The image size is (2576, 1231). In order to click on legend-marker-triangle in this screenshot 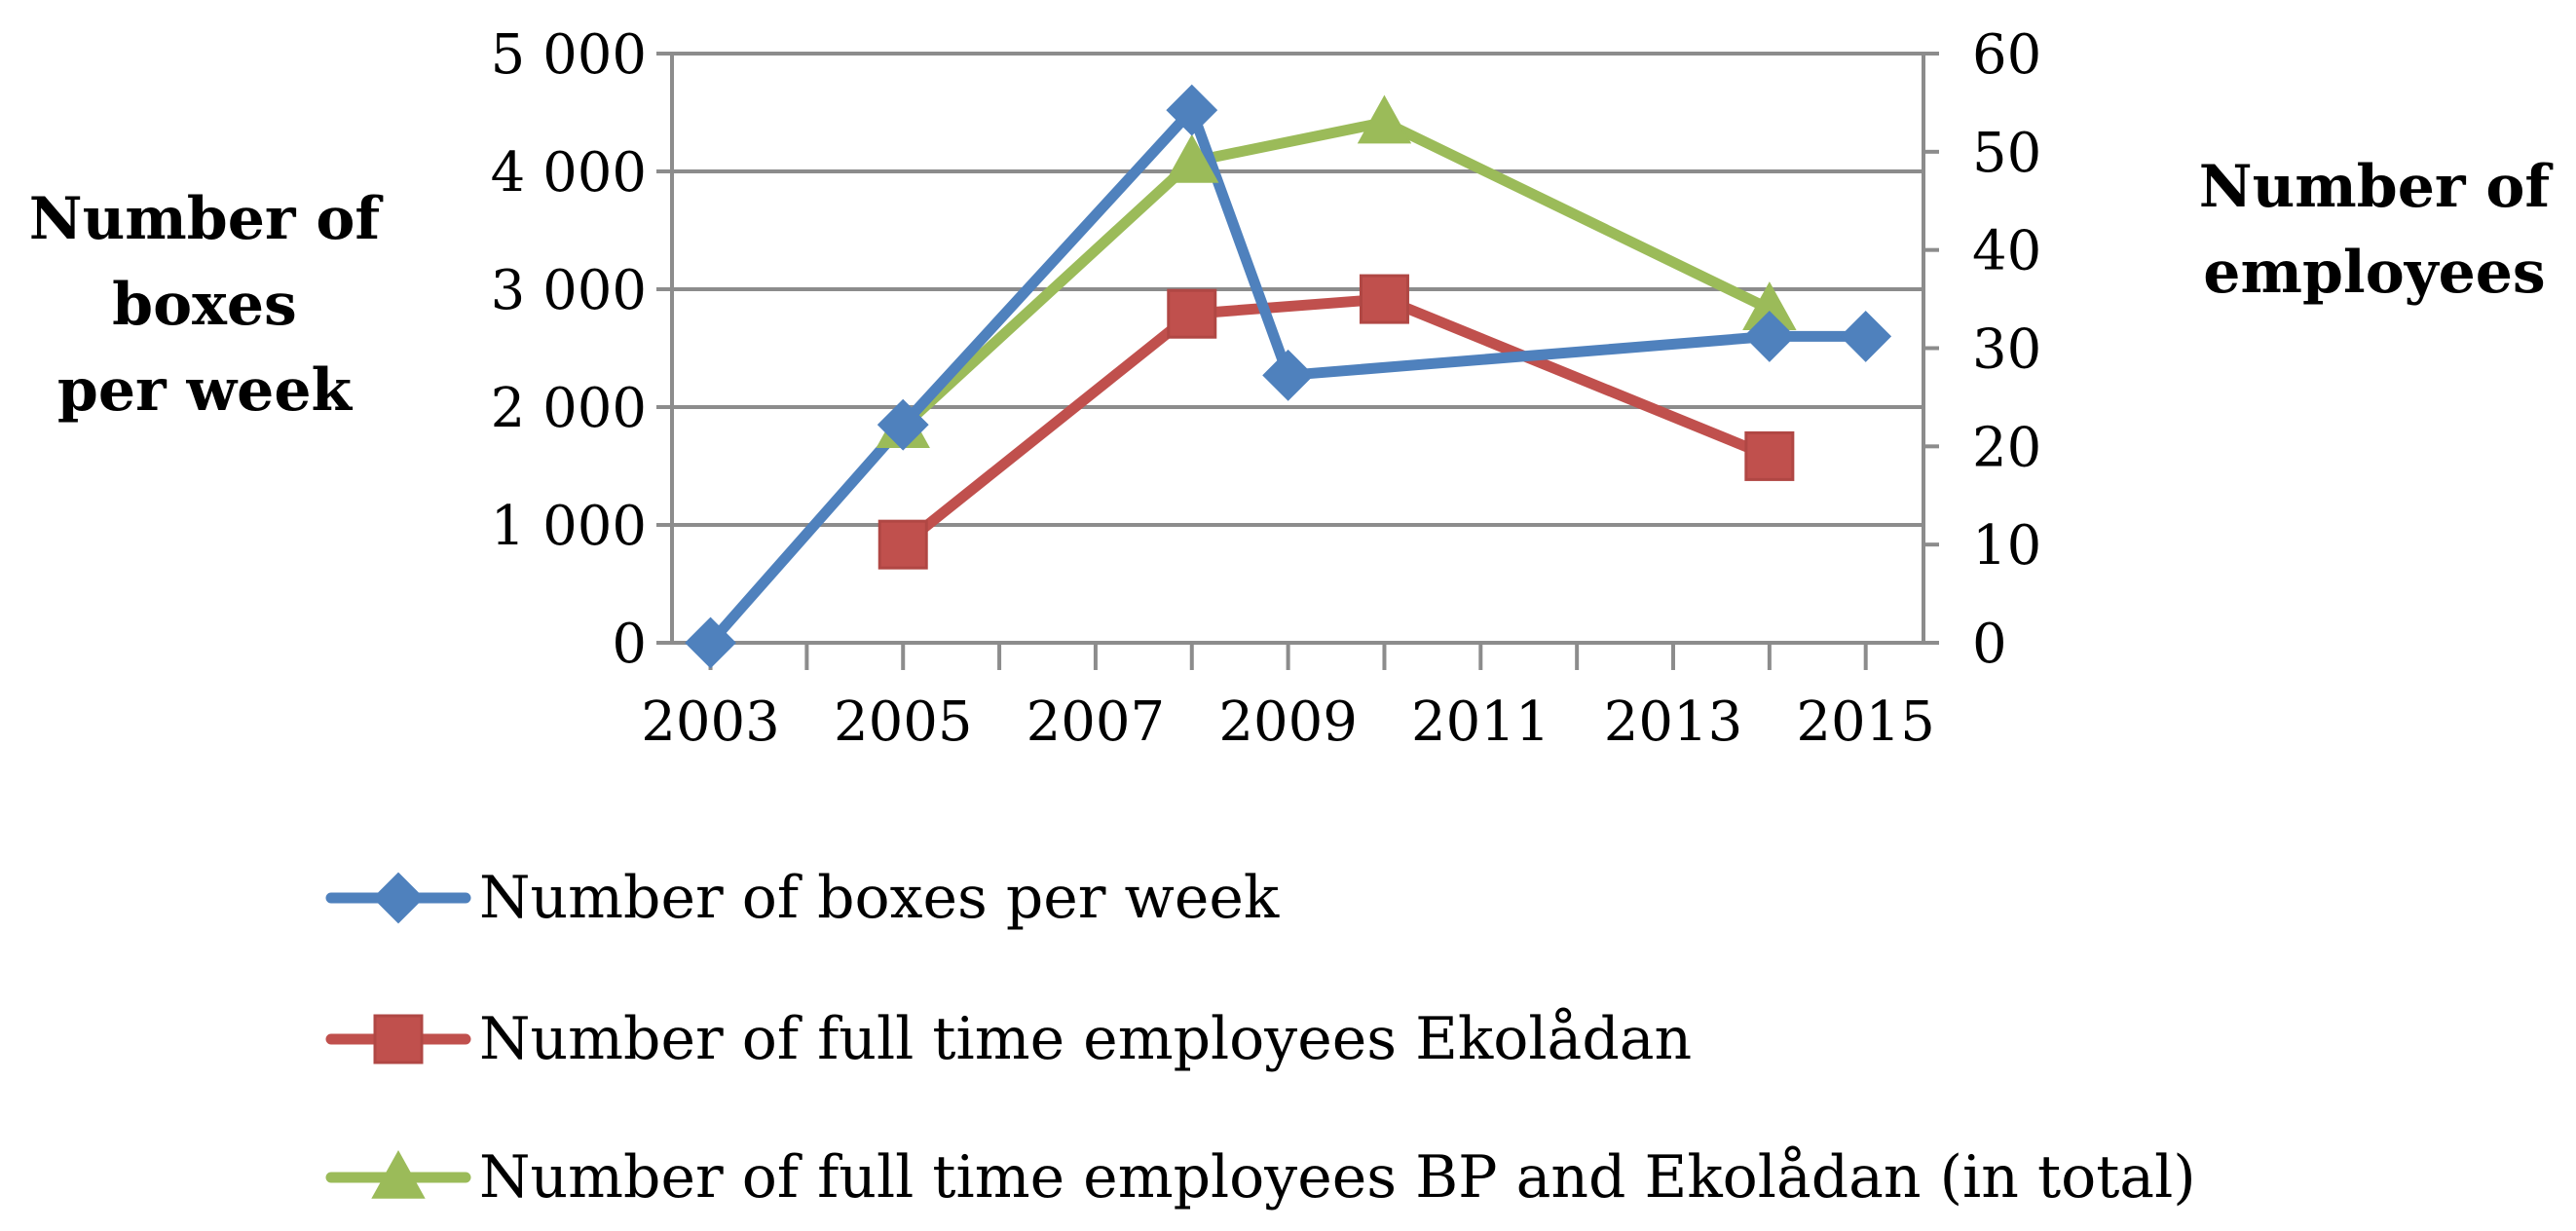, I will do `click(398, 1174)`.